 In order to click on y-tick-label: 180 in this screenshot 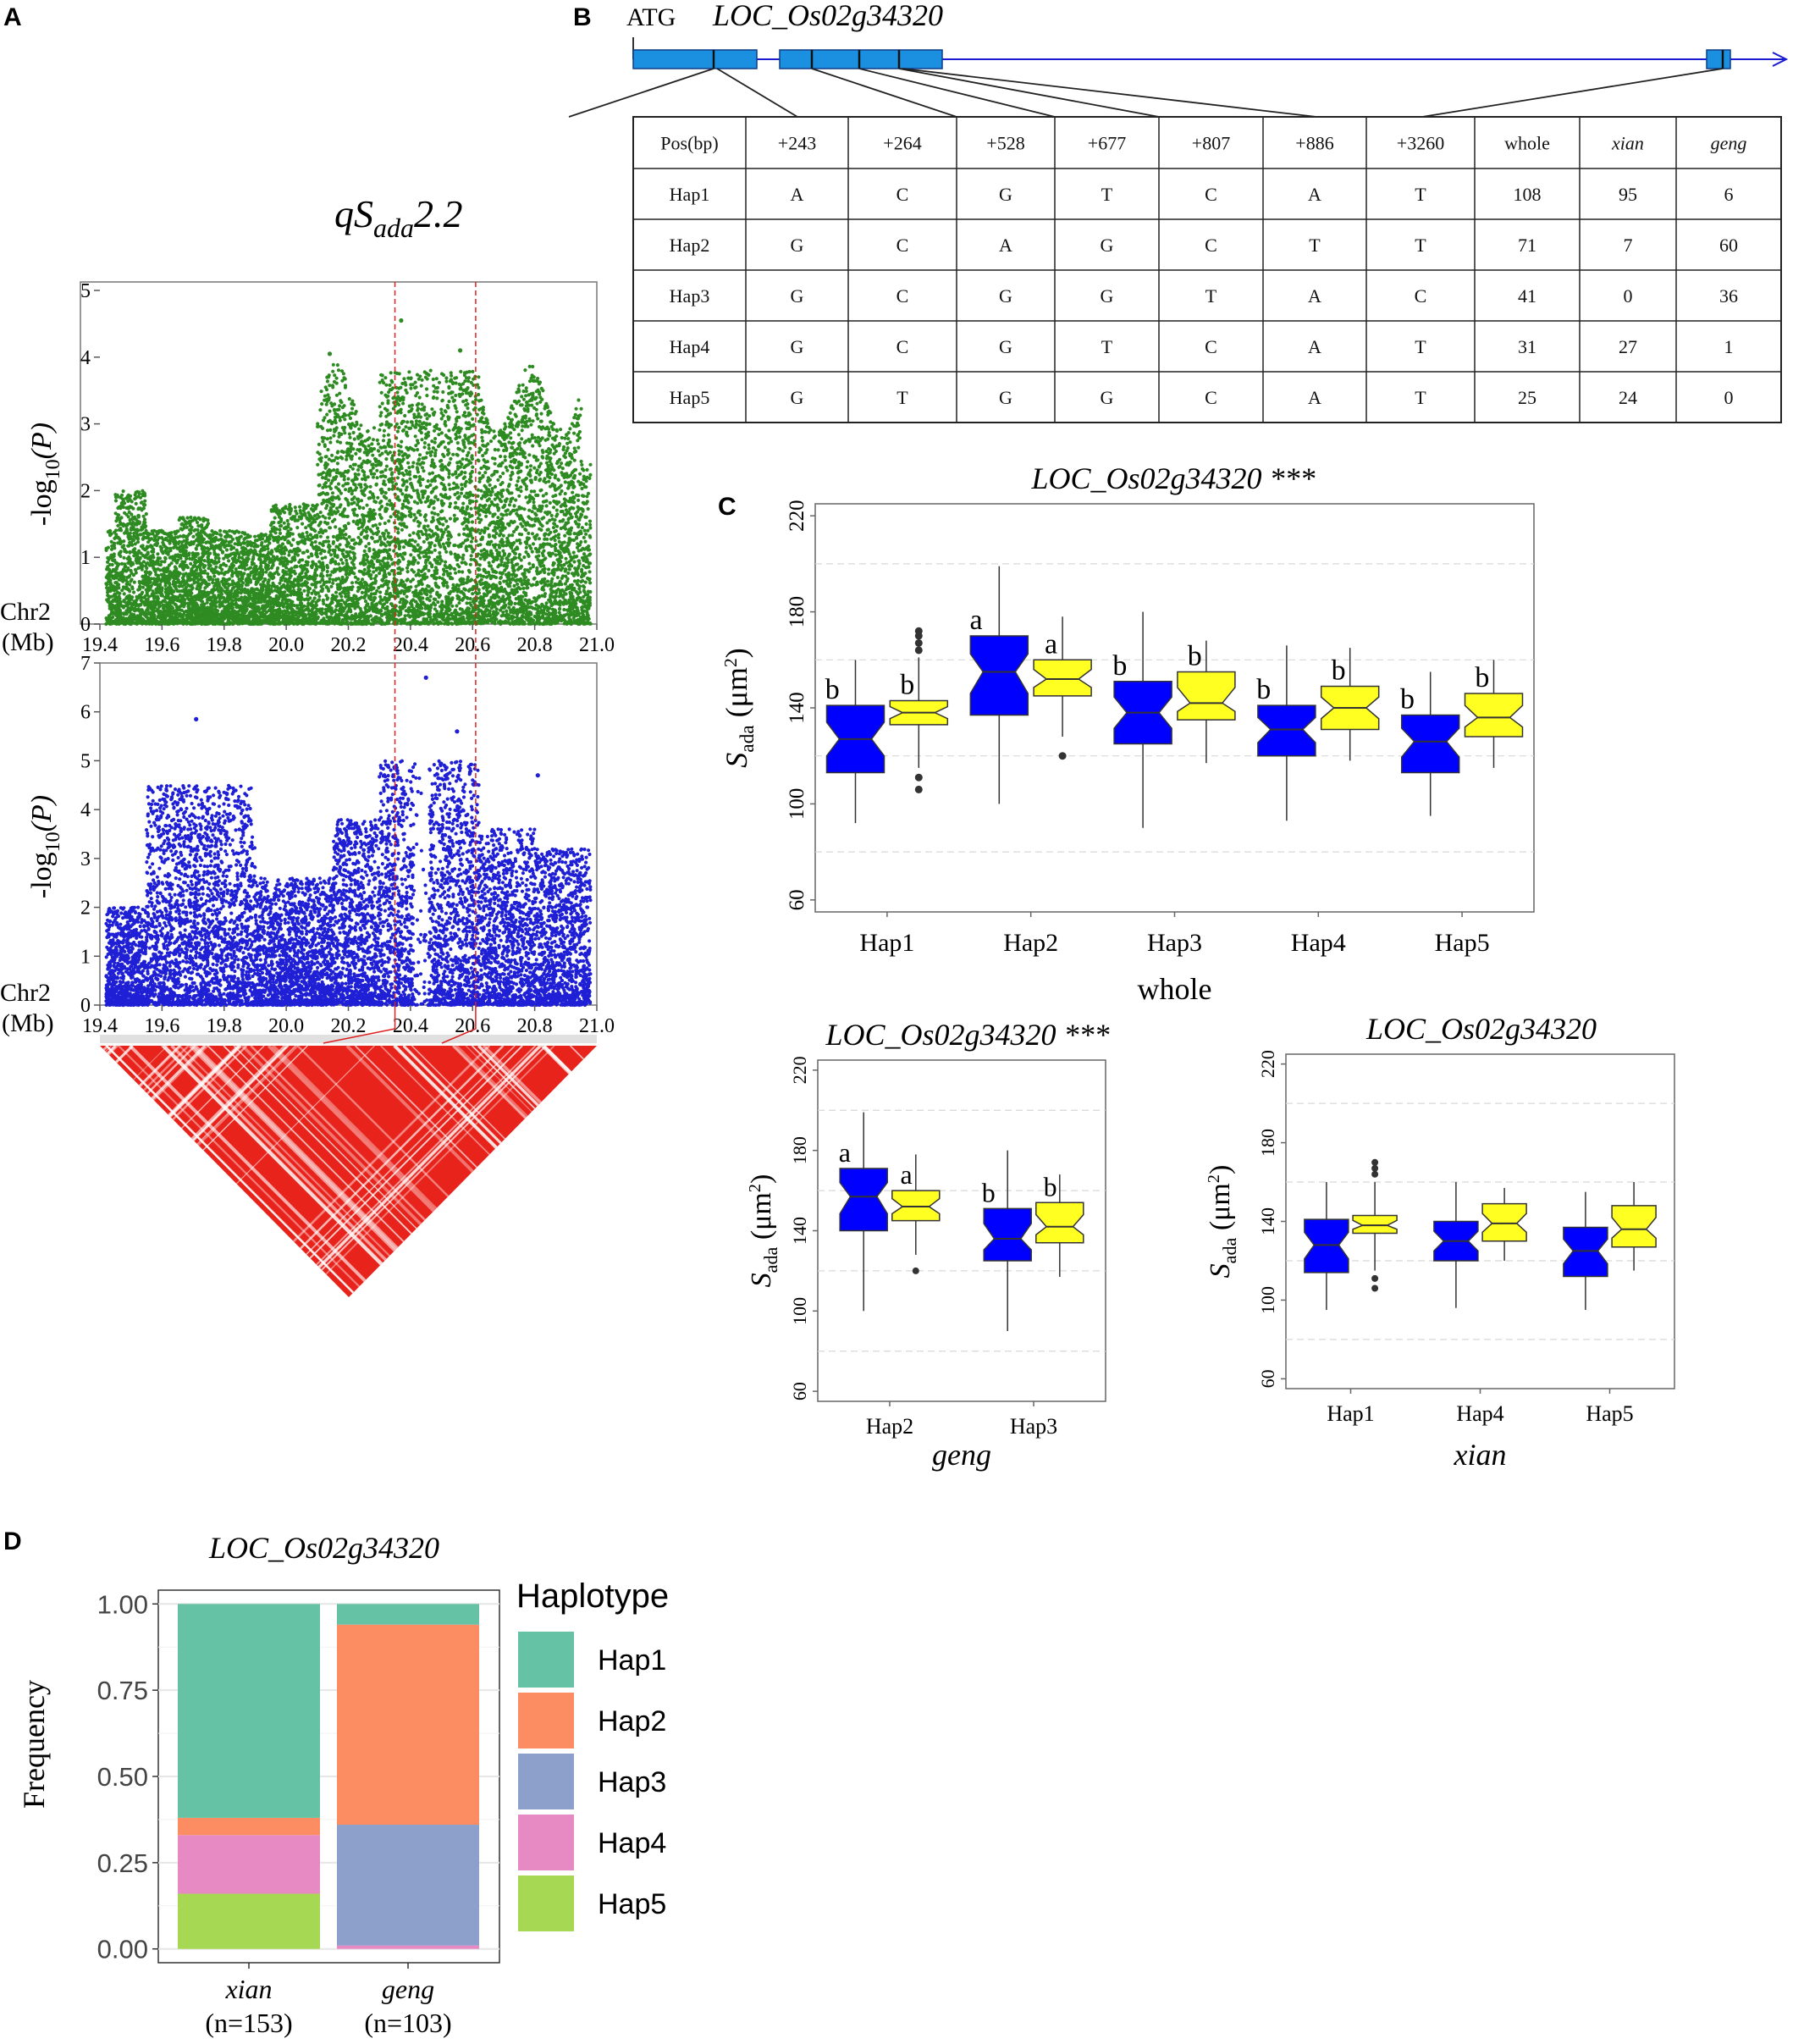, I will do `click(799, 1150)`.